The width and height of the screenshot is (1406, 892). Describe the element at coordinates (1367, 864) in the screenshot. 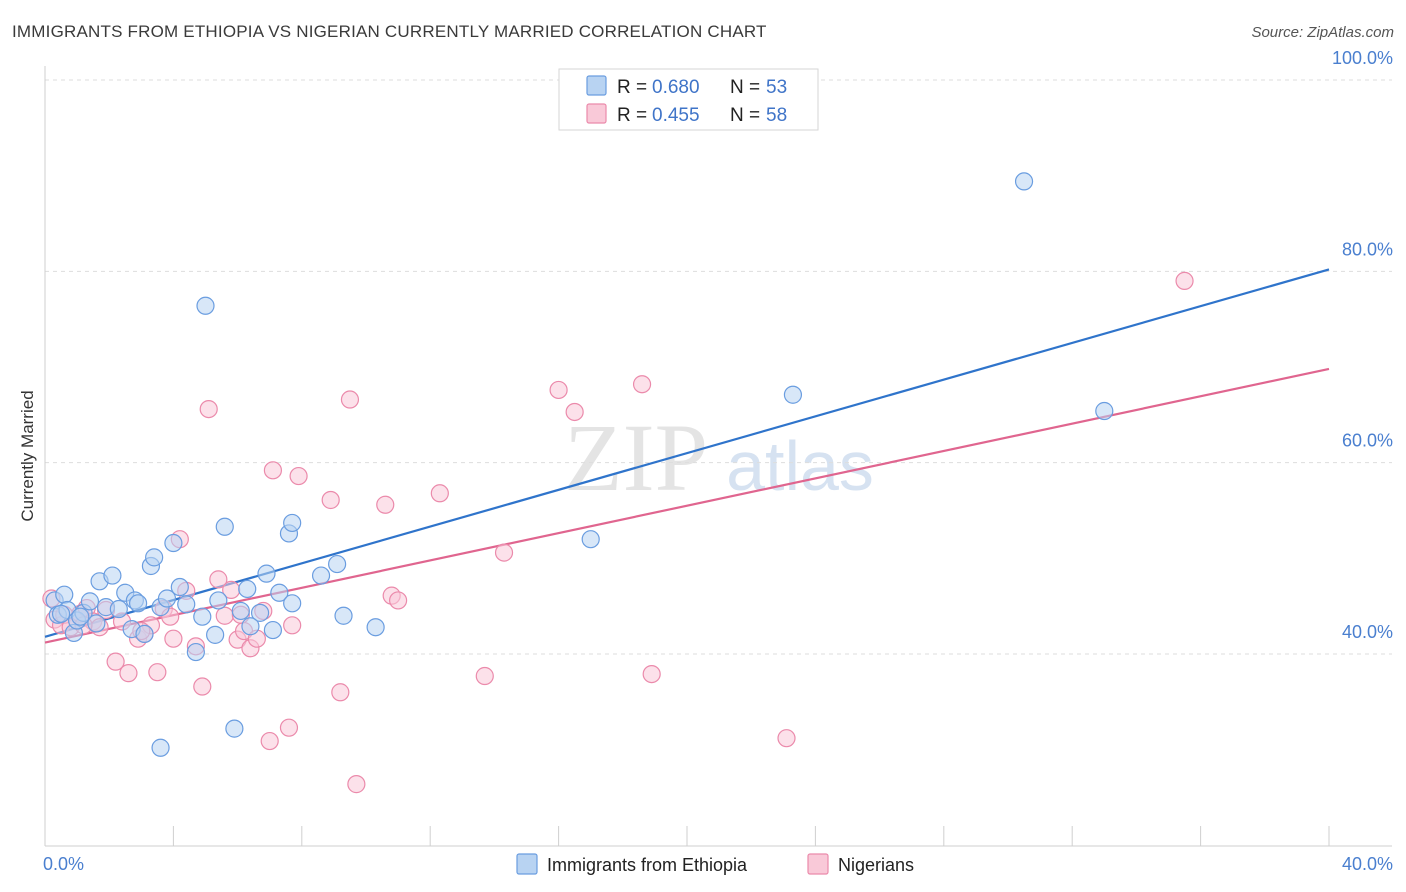

I see `x-tick-label-max: 40.0%` at that location.